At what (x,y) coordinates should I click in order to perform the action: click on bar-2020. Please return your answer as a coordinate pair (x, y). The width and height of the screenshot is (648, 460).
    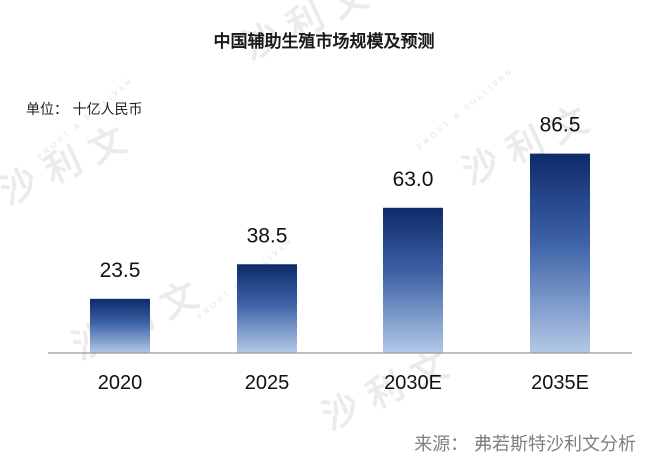
    Looking at the image, I should click on (120, 325).